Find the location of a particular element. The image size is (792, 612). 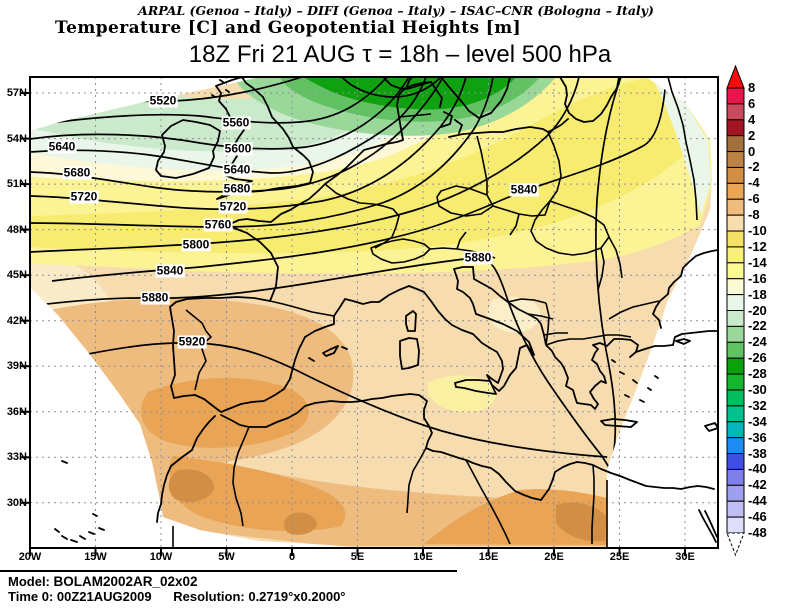

lat-label: 39N is located at coordinates (16, 366).